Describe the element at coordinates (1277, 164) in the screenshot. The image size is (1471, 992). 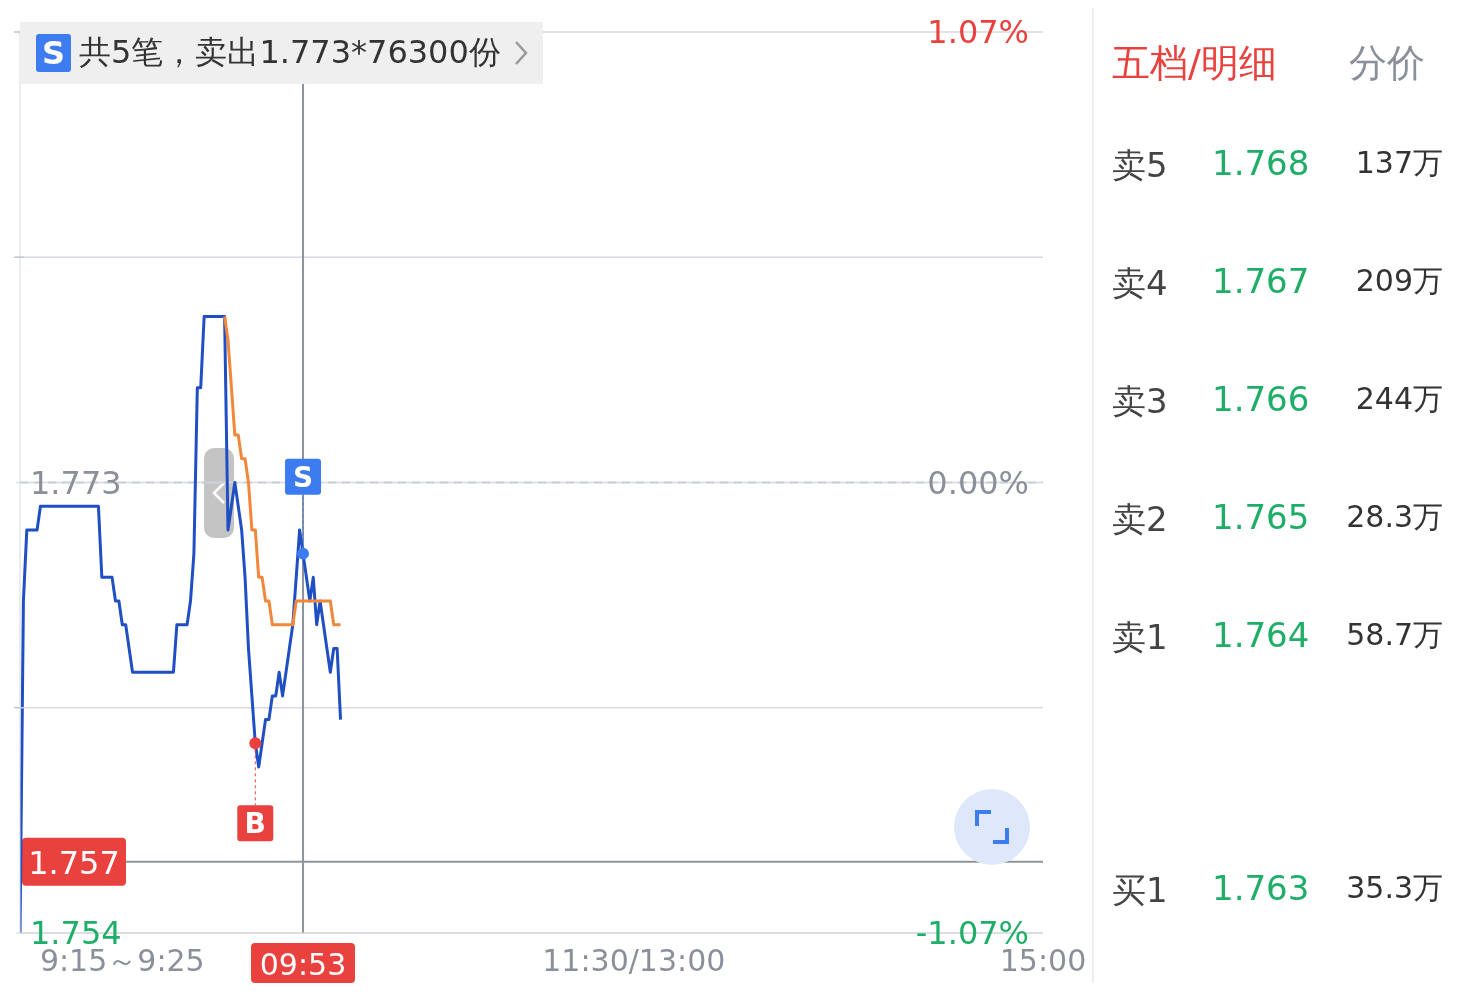
I see `text: 卖5 1.768 137万` at that location.